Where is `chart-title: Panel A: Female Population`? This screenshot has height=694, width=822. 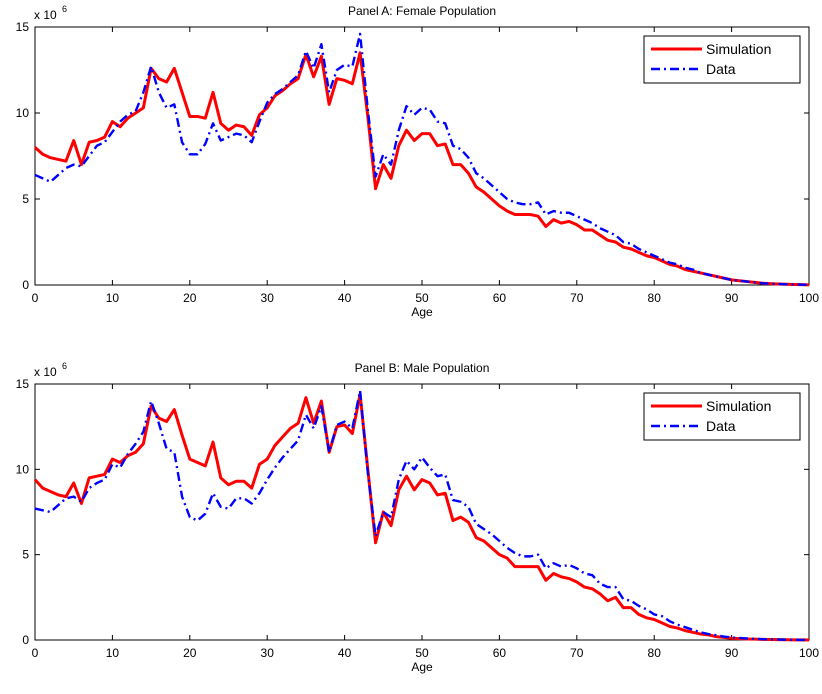
chart-title: Panel A: Female Population is located at coordinates (422, 11).